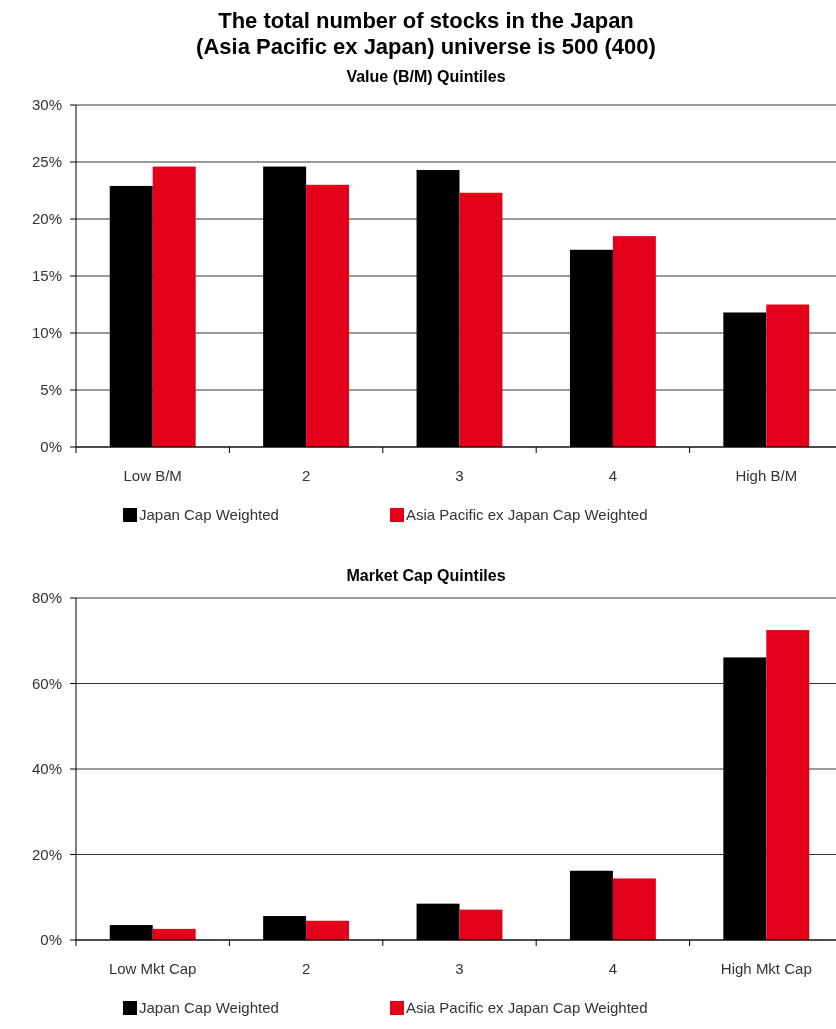  Describe the element at coordinates (46, 683) in the screenshot. I see `y-tick-label: 60%` at that location.